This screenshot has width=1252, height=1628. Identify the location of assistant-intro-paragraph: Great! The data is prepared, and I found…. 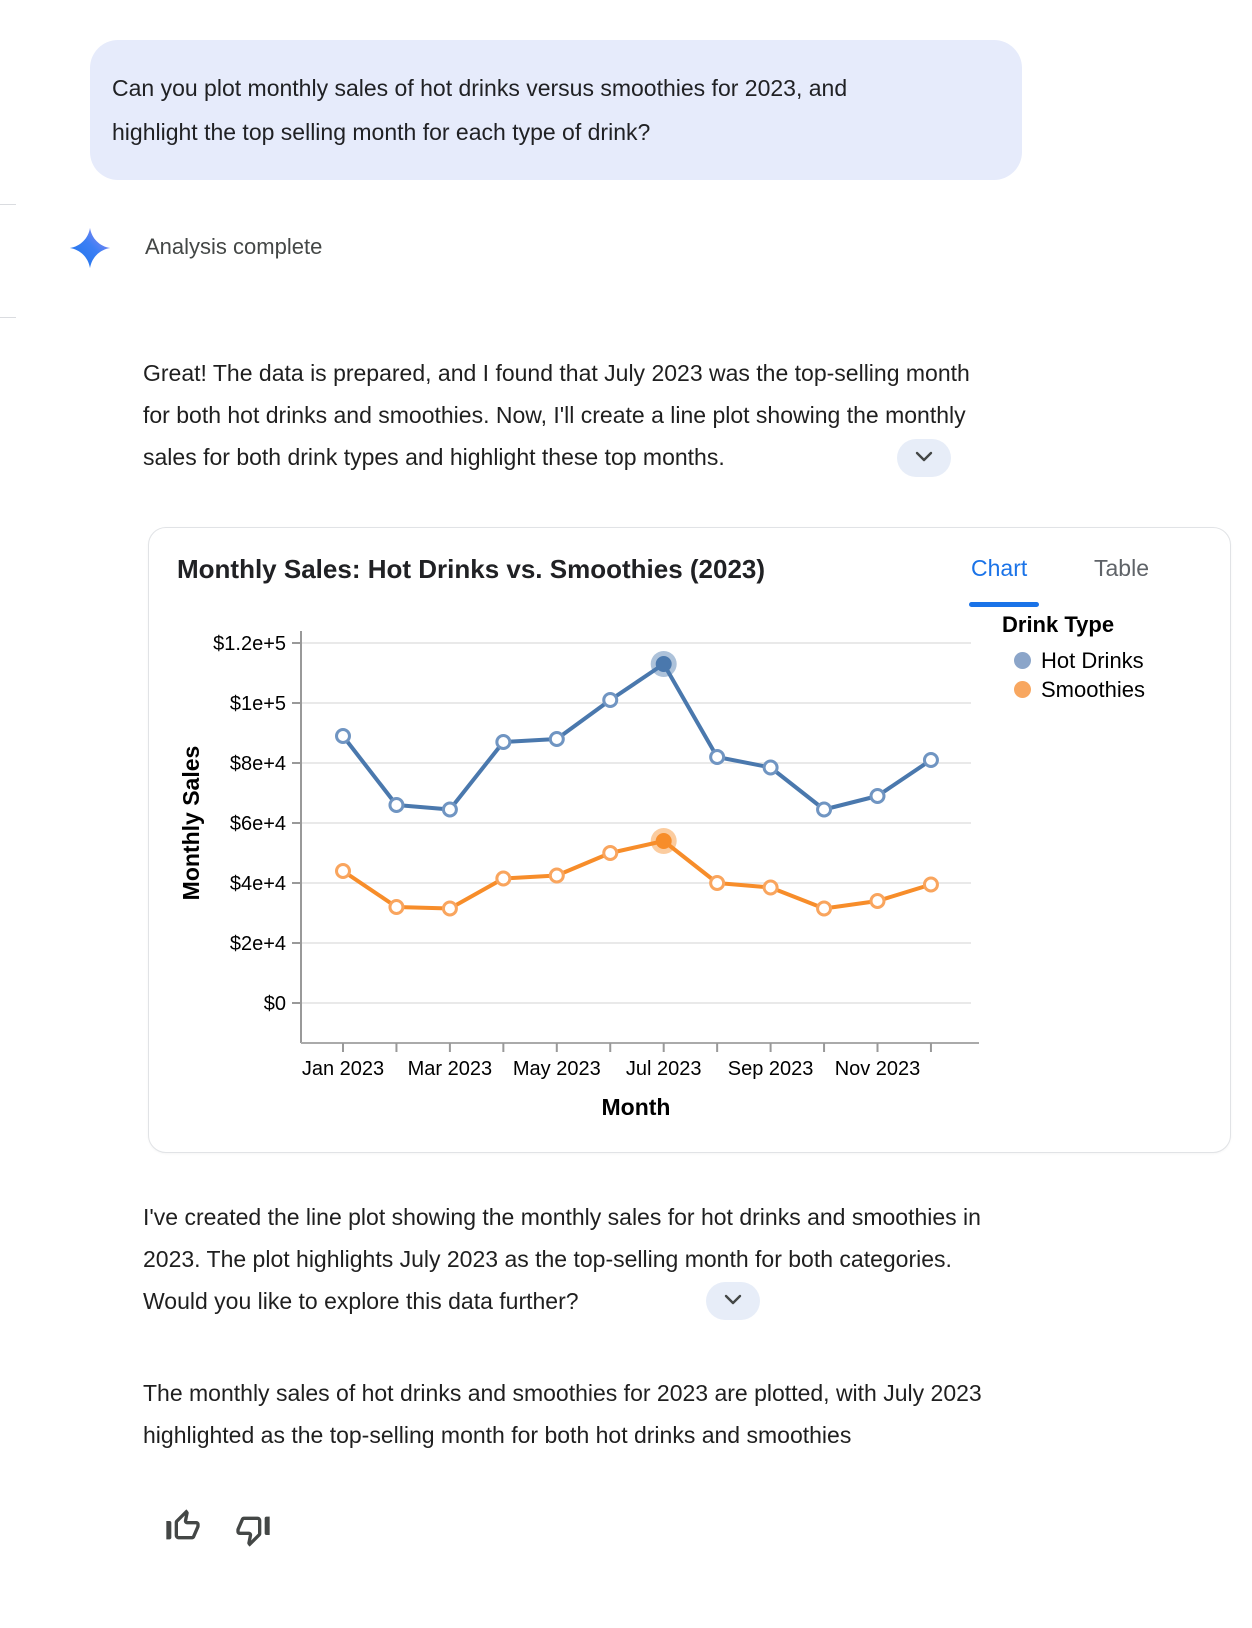
(556, 415).